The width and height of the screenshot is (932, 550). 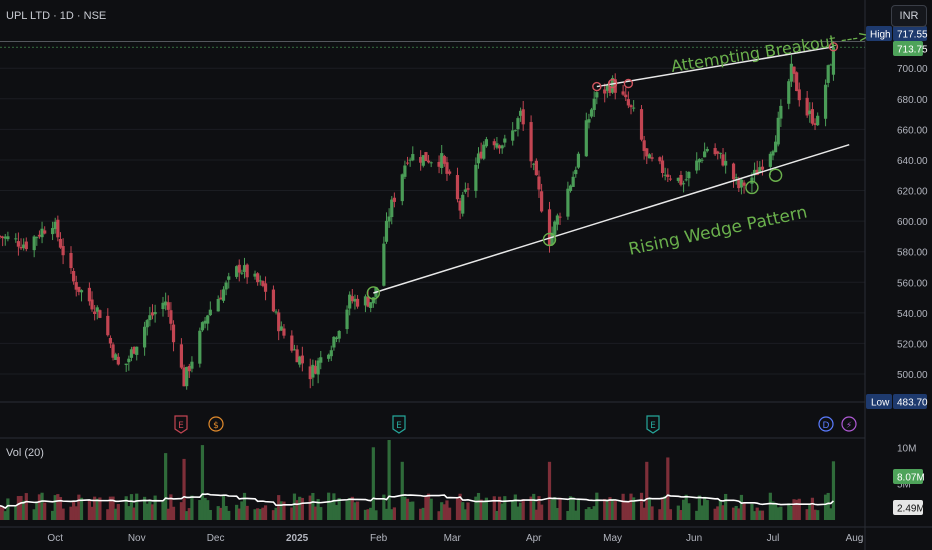 What do you see at coordinates (628, 83) in the screenshot?
I see `resistance-pivot` at bounding box center [628, 83].